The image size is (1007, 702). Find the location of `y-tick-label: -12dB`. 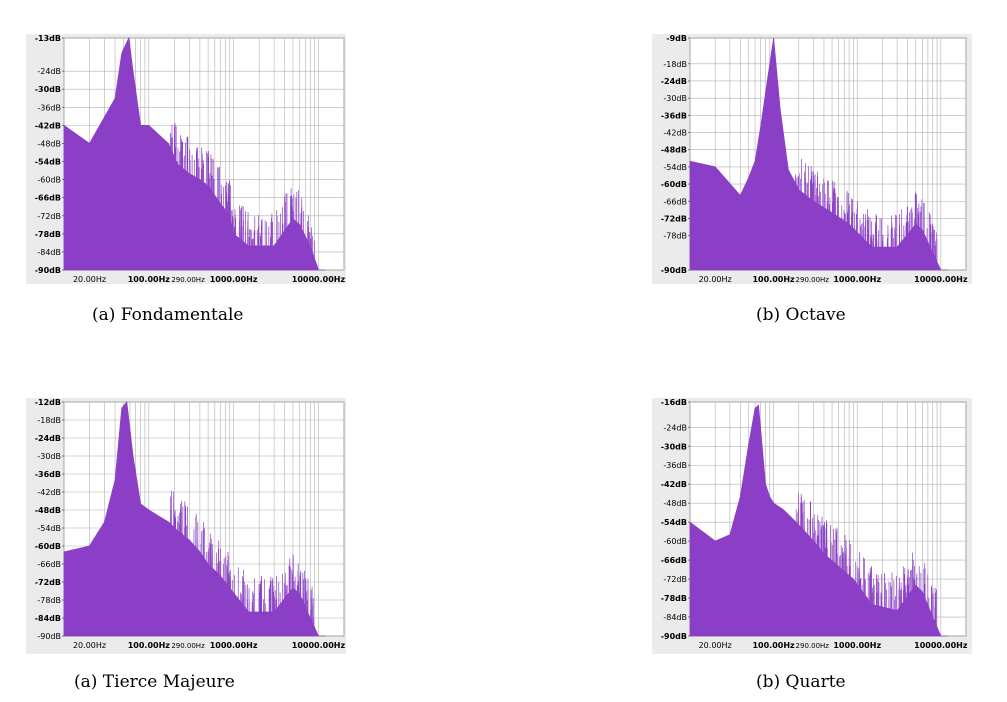

y-tick-label: -12dB is located at coordinates (48, 402).